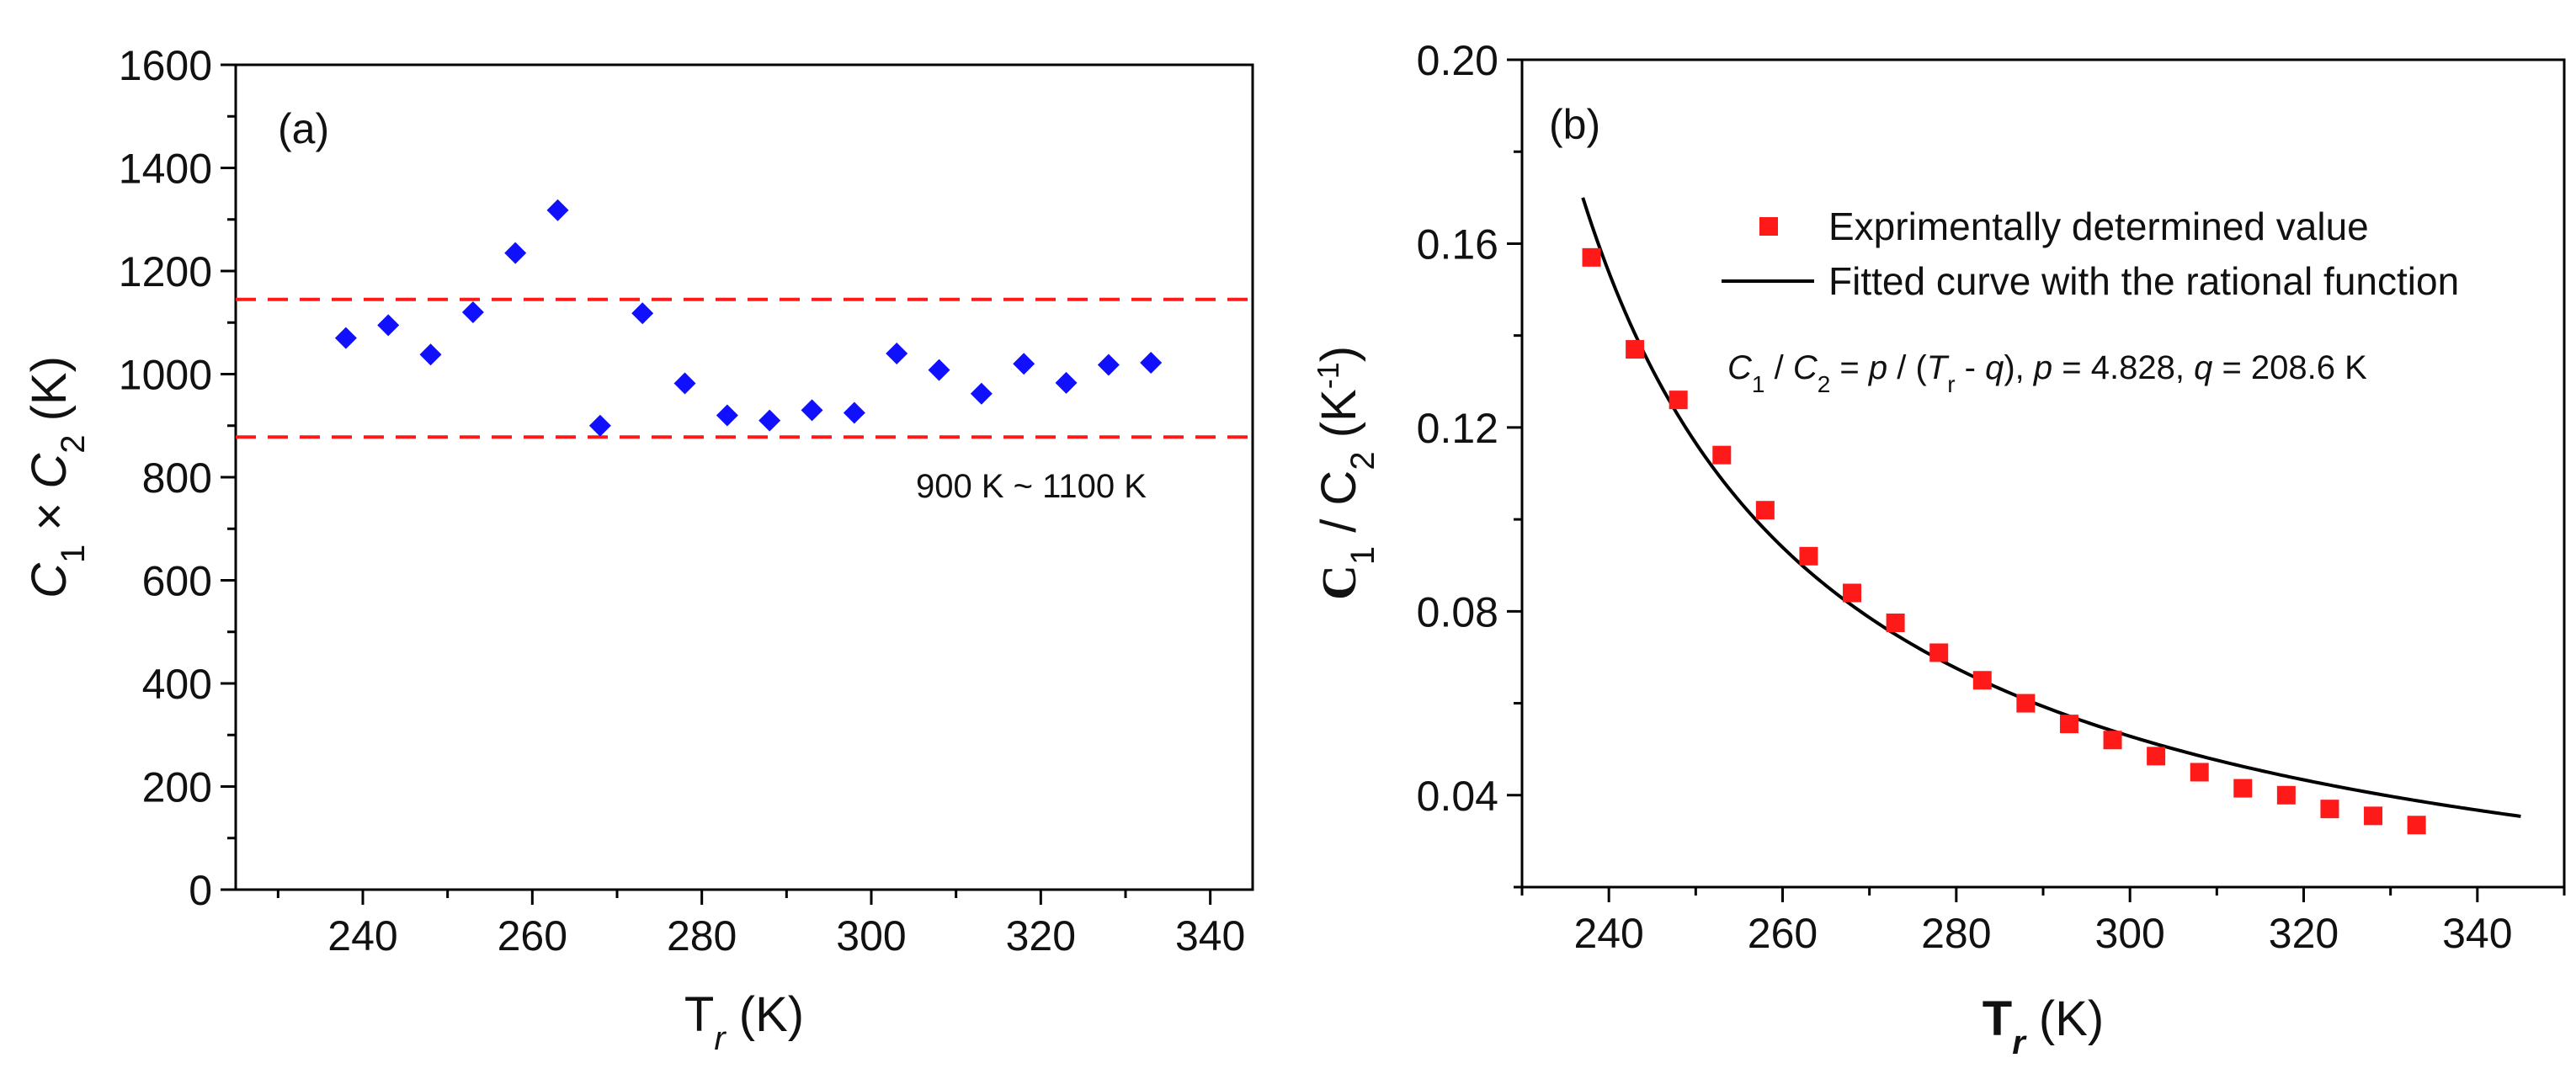 The image size is (2576, 1079). I want to click on y-axis-label-b: C1 / C2 (K-1), so click(1346, 473).